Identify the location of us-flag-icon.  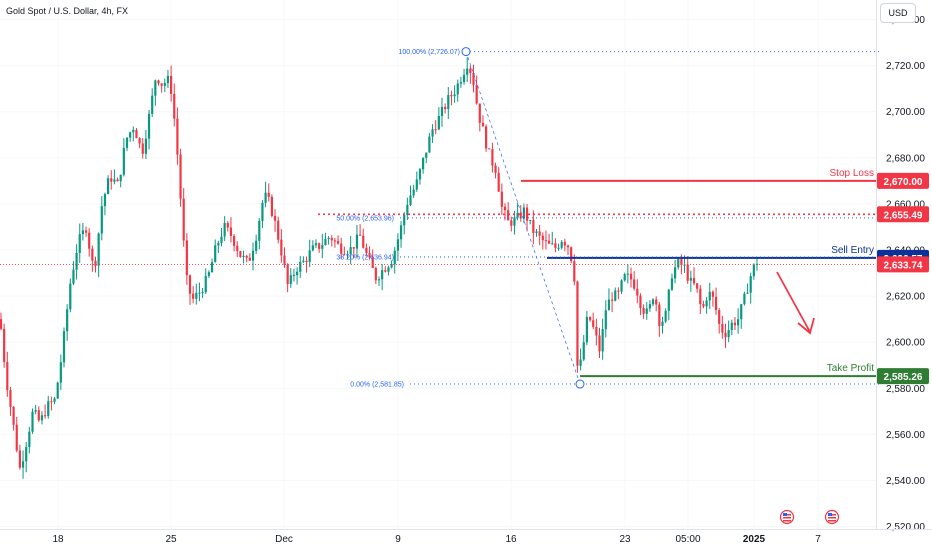
(787, 517).